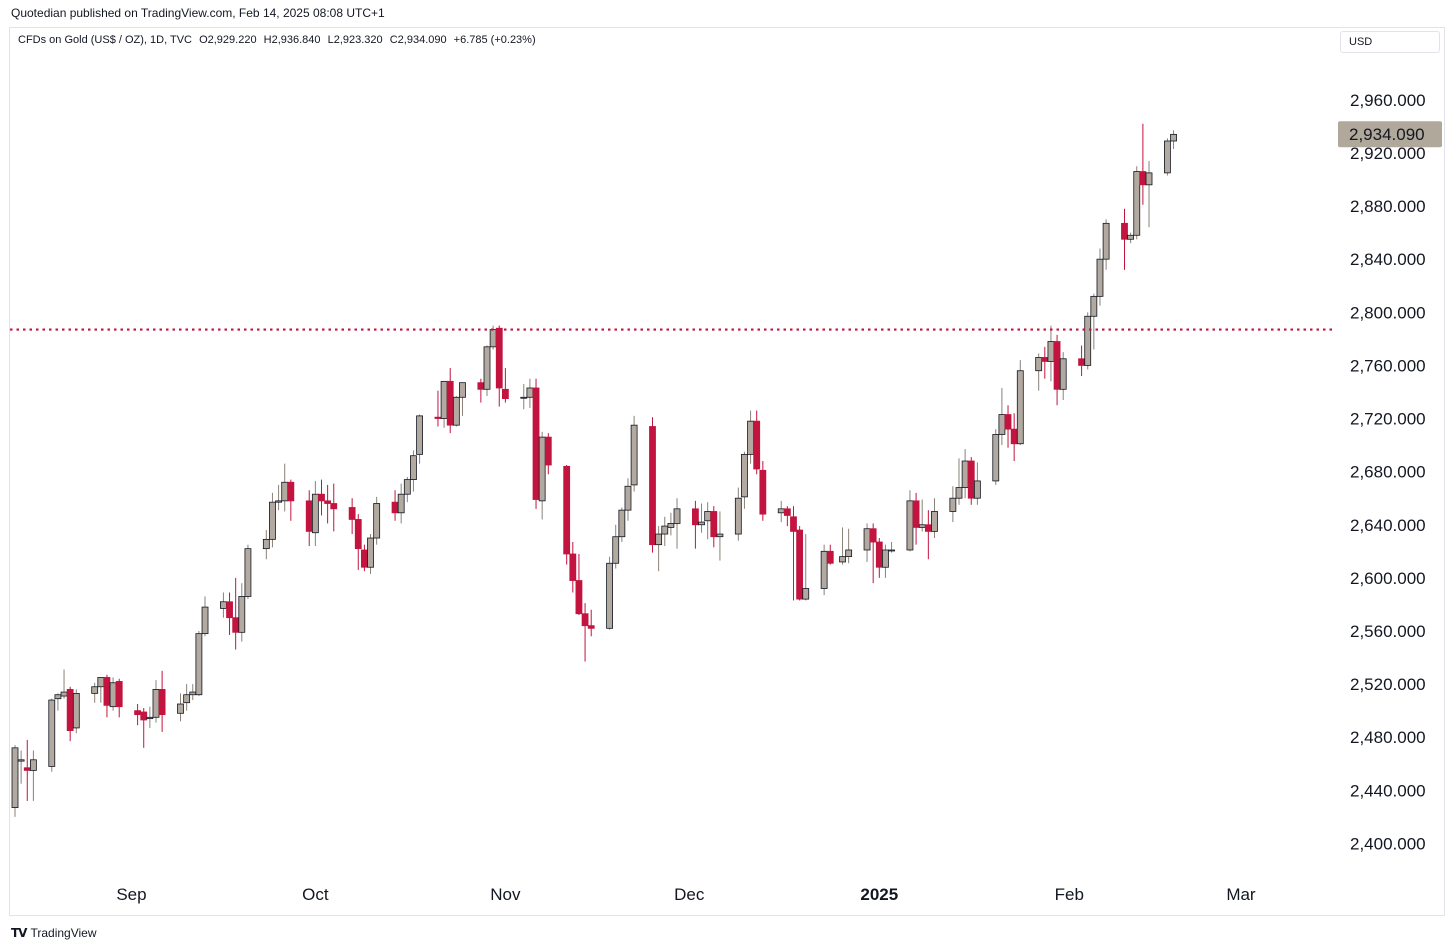  I want to click on time-axis: Sep Oct Nov Dec 2025 Feb Mar, so click(686, 894).